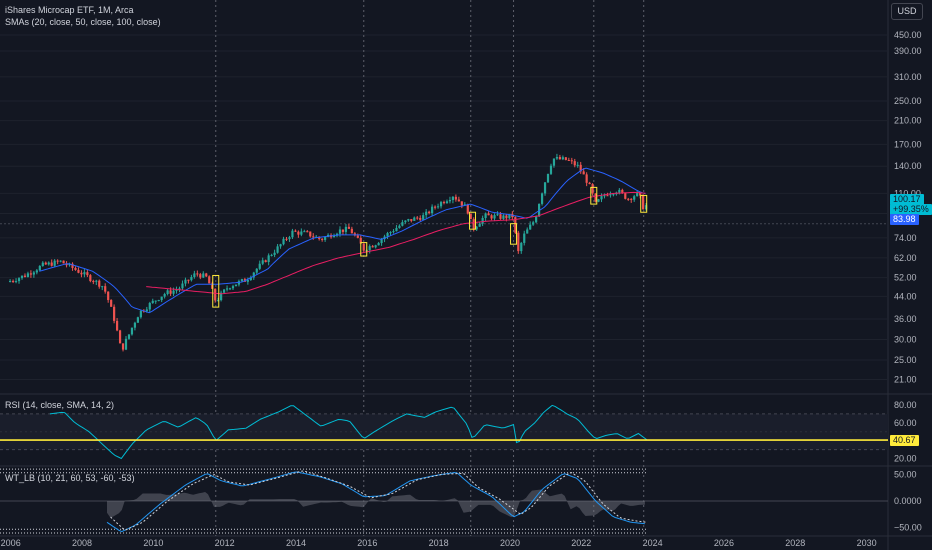 The height and width of the screenshot is (550, 932). I want to click on price-tick-label: 170.00, so click(908, 144).